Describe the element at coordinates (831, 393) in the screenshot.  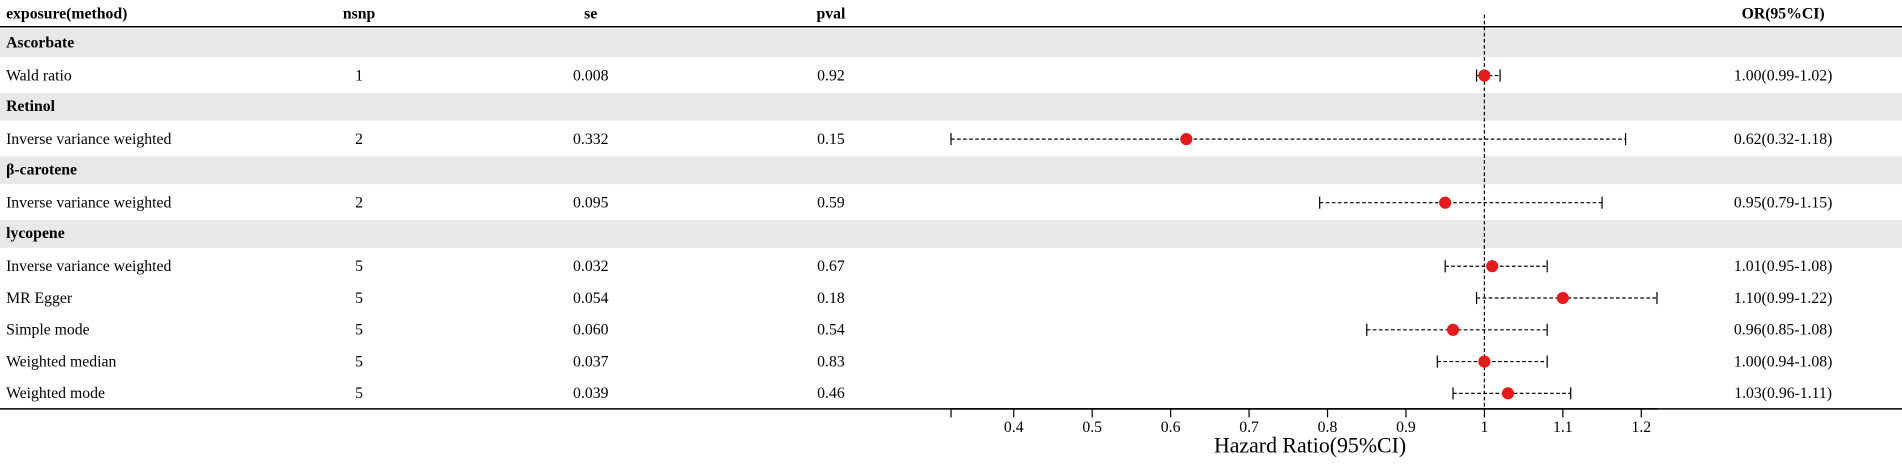
I see `pval: 0.46` at that location.